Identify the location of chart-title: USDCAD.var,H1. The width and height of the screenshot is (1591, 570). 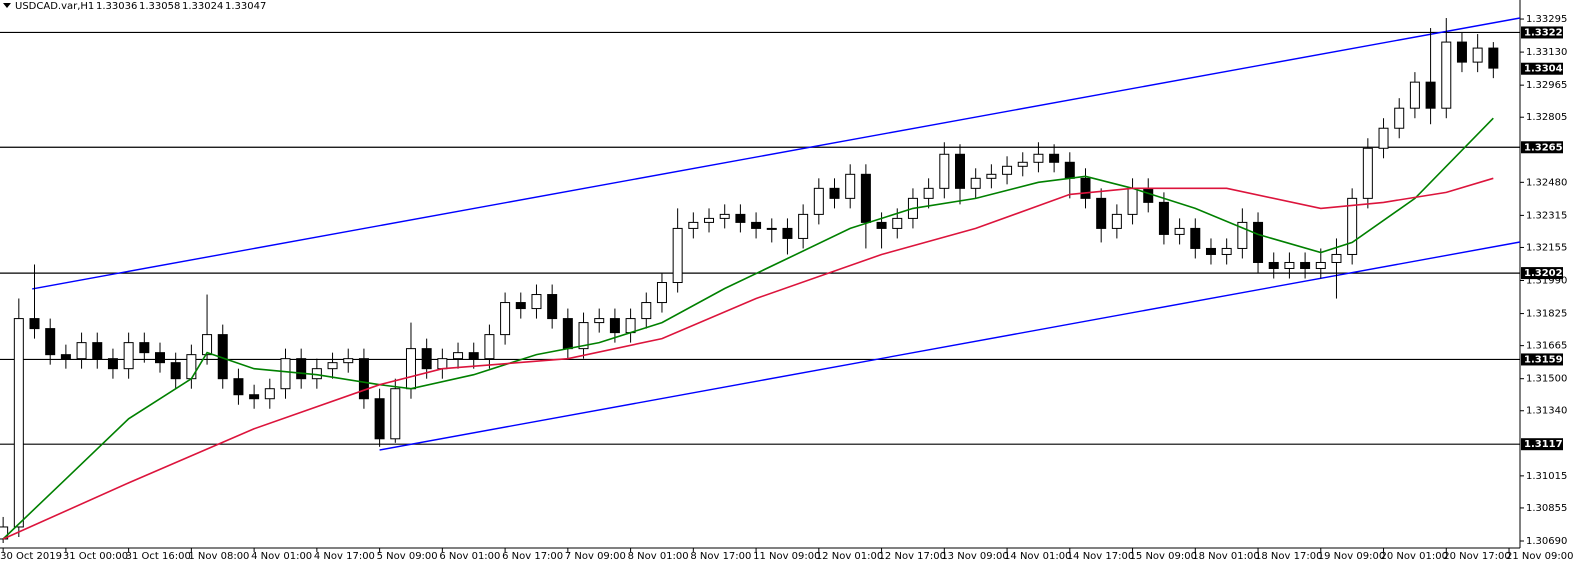
(54, 6).